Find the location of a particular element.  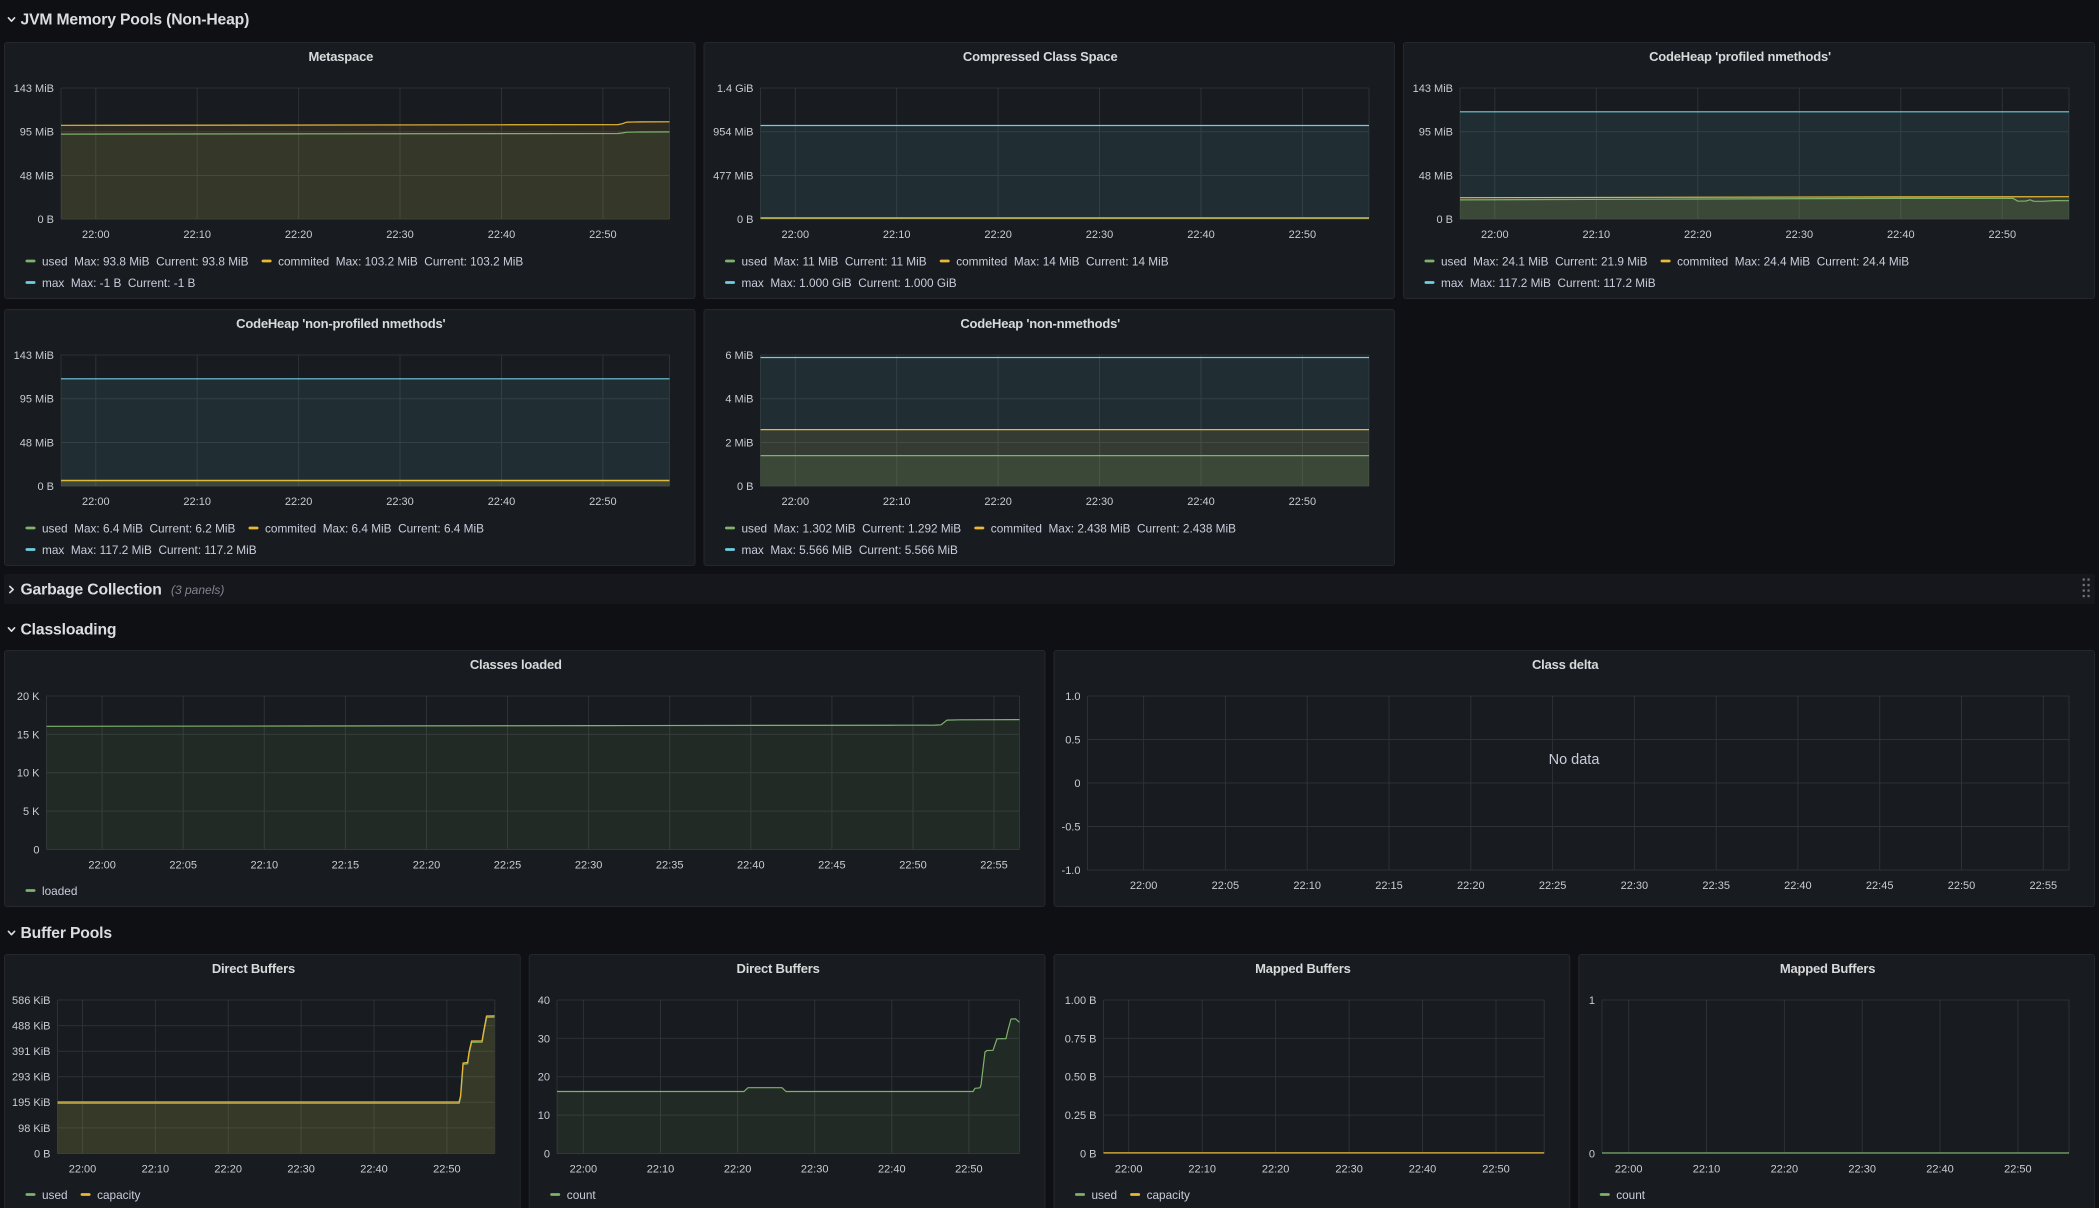

svg-text: 0.5 is located at coordinates (1072, 740).